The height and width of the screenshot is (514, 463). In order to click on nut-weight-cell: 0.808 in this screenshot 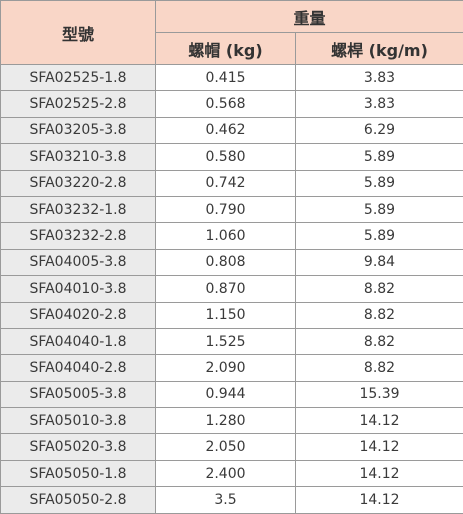, I will do `click(225, 262)`.